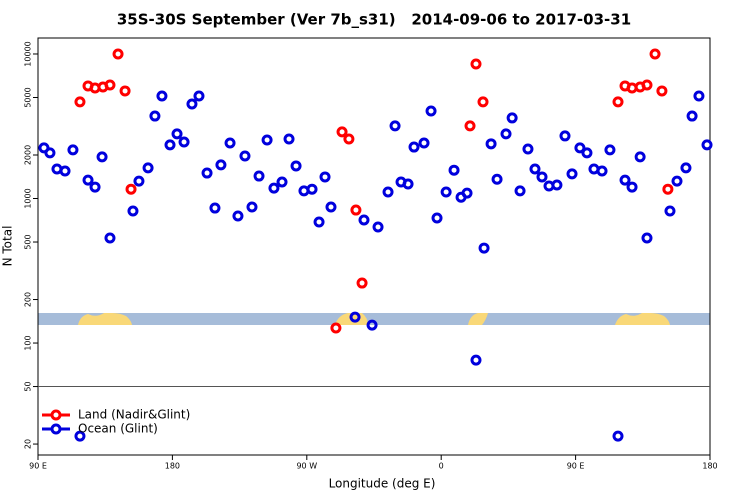 Image resolution: width=750 pixels, height=500 pixels. I want to click on x-tick-label: 0, so click(441, 466).